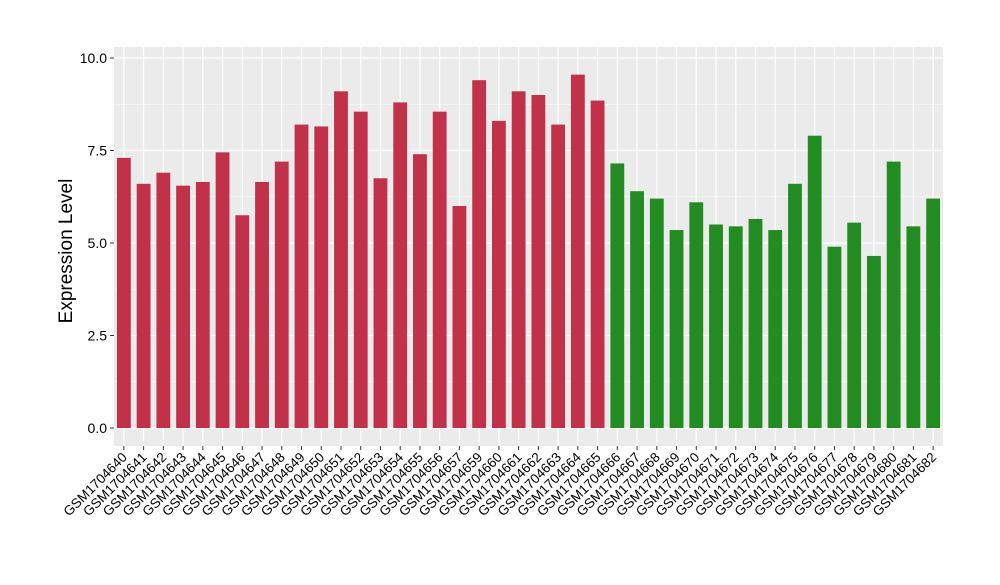  Describe the element at coordinates (341, 260) in the screenshot. I see `bar-GSM1704651` at that location.